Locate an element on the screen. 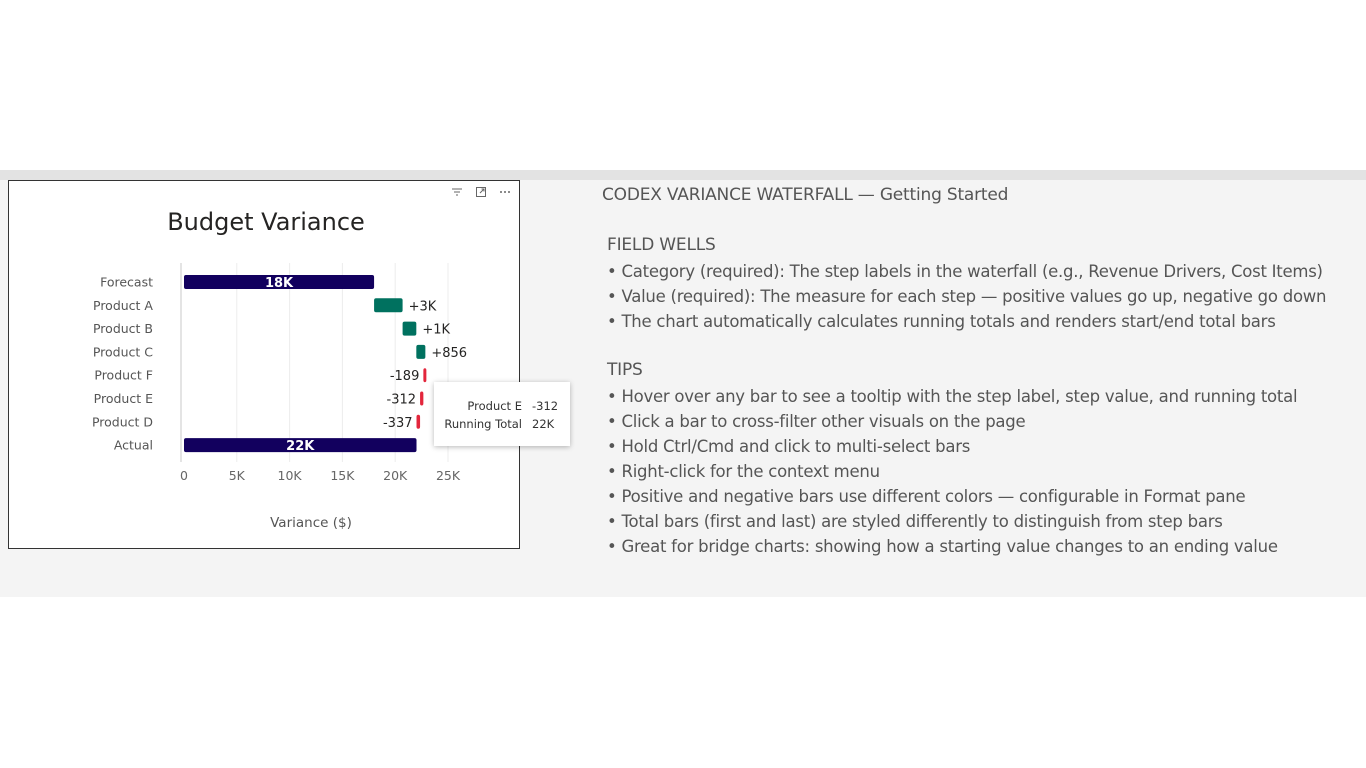  tooltip-key: Product E is located at coordinates (494, 406).